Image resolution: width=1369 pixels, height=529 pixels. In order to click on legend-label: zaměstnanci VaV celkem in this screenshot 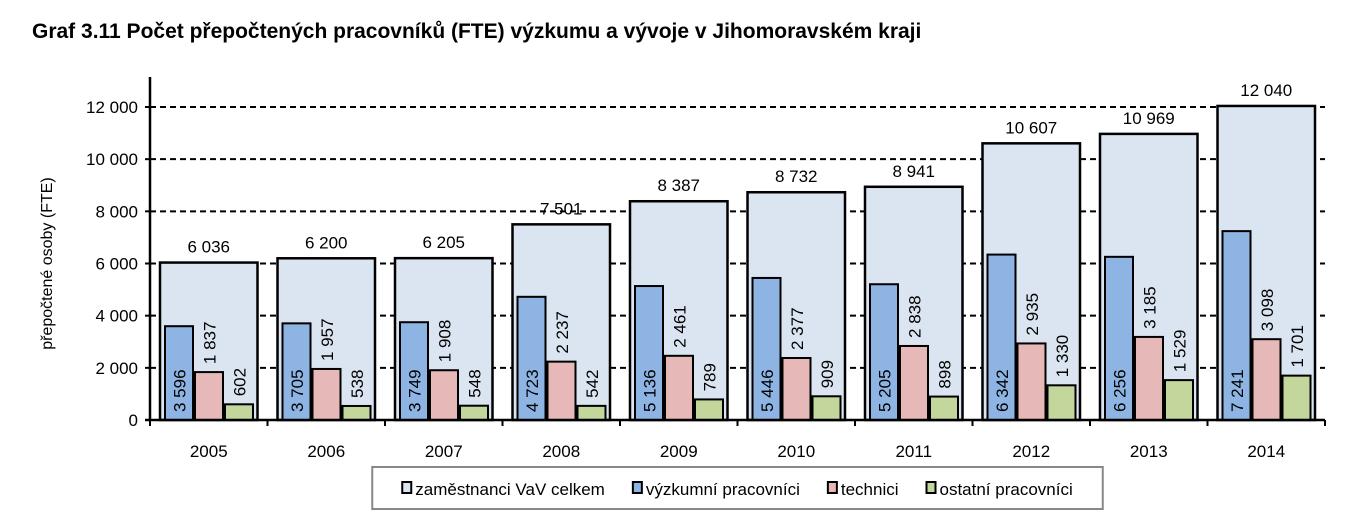, I will do `click(510, 489)`.